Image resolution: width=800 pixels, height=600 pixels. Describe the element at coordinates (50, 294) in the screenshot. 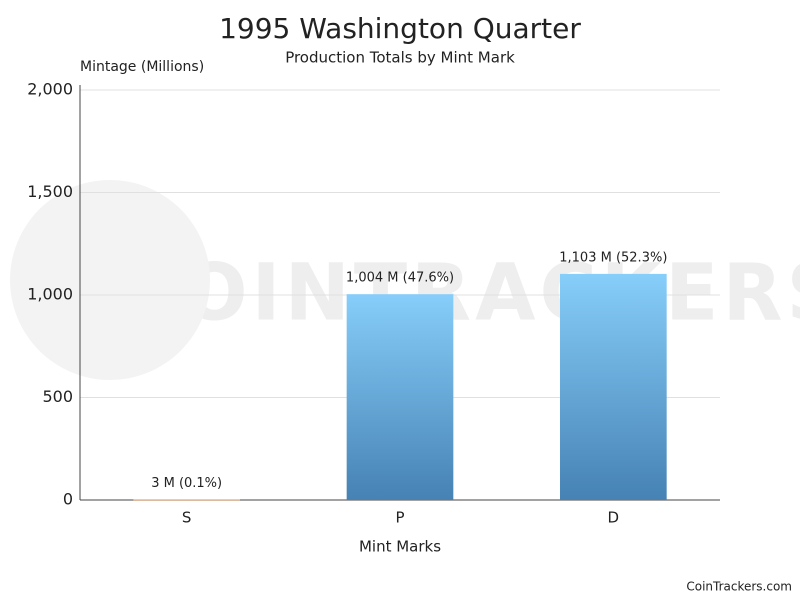

I see `y-tick-label: 1,000` at that location.